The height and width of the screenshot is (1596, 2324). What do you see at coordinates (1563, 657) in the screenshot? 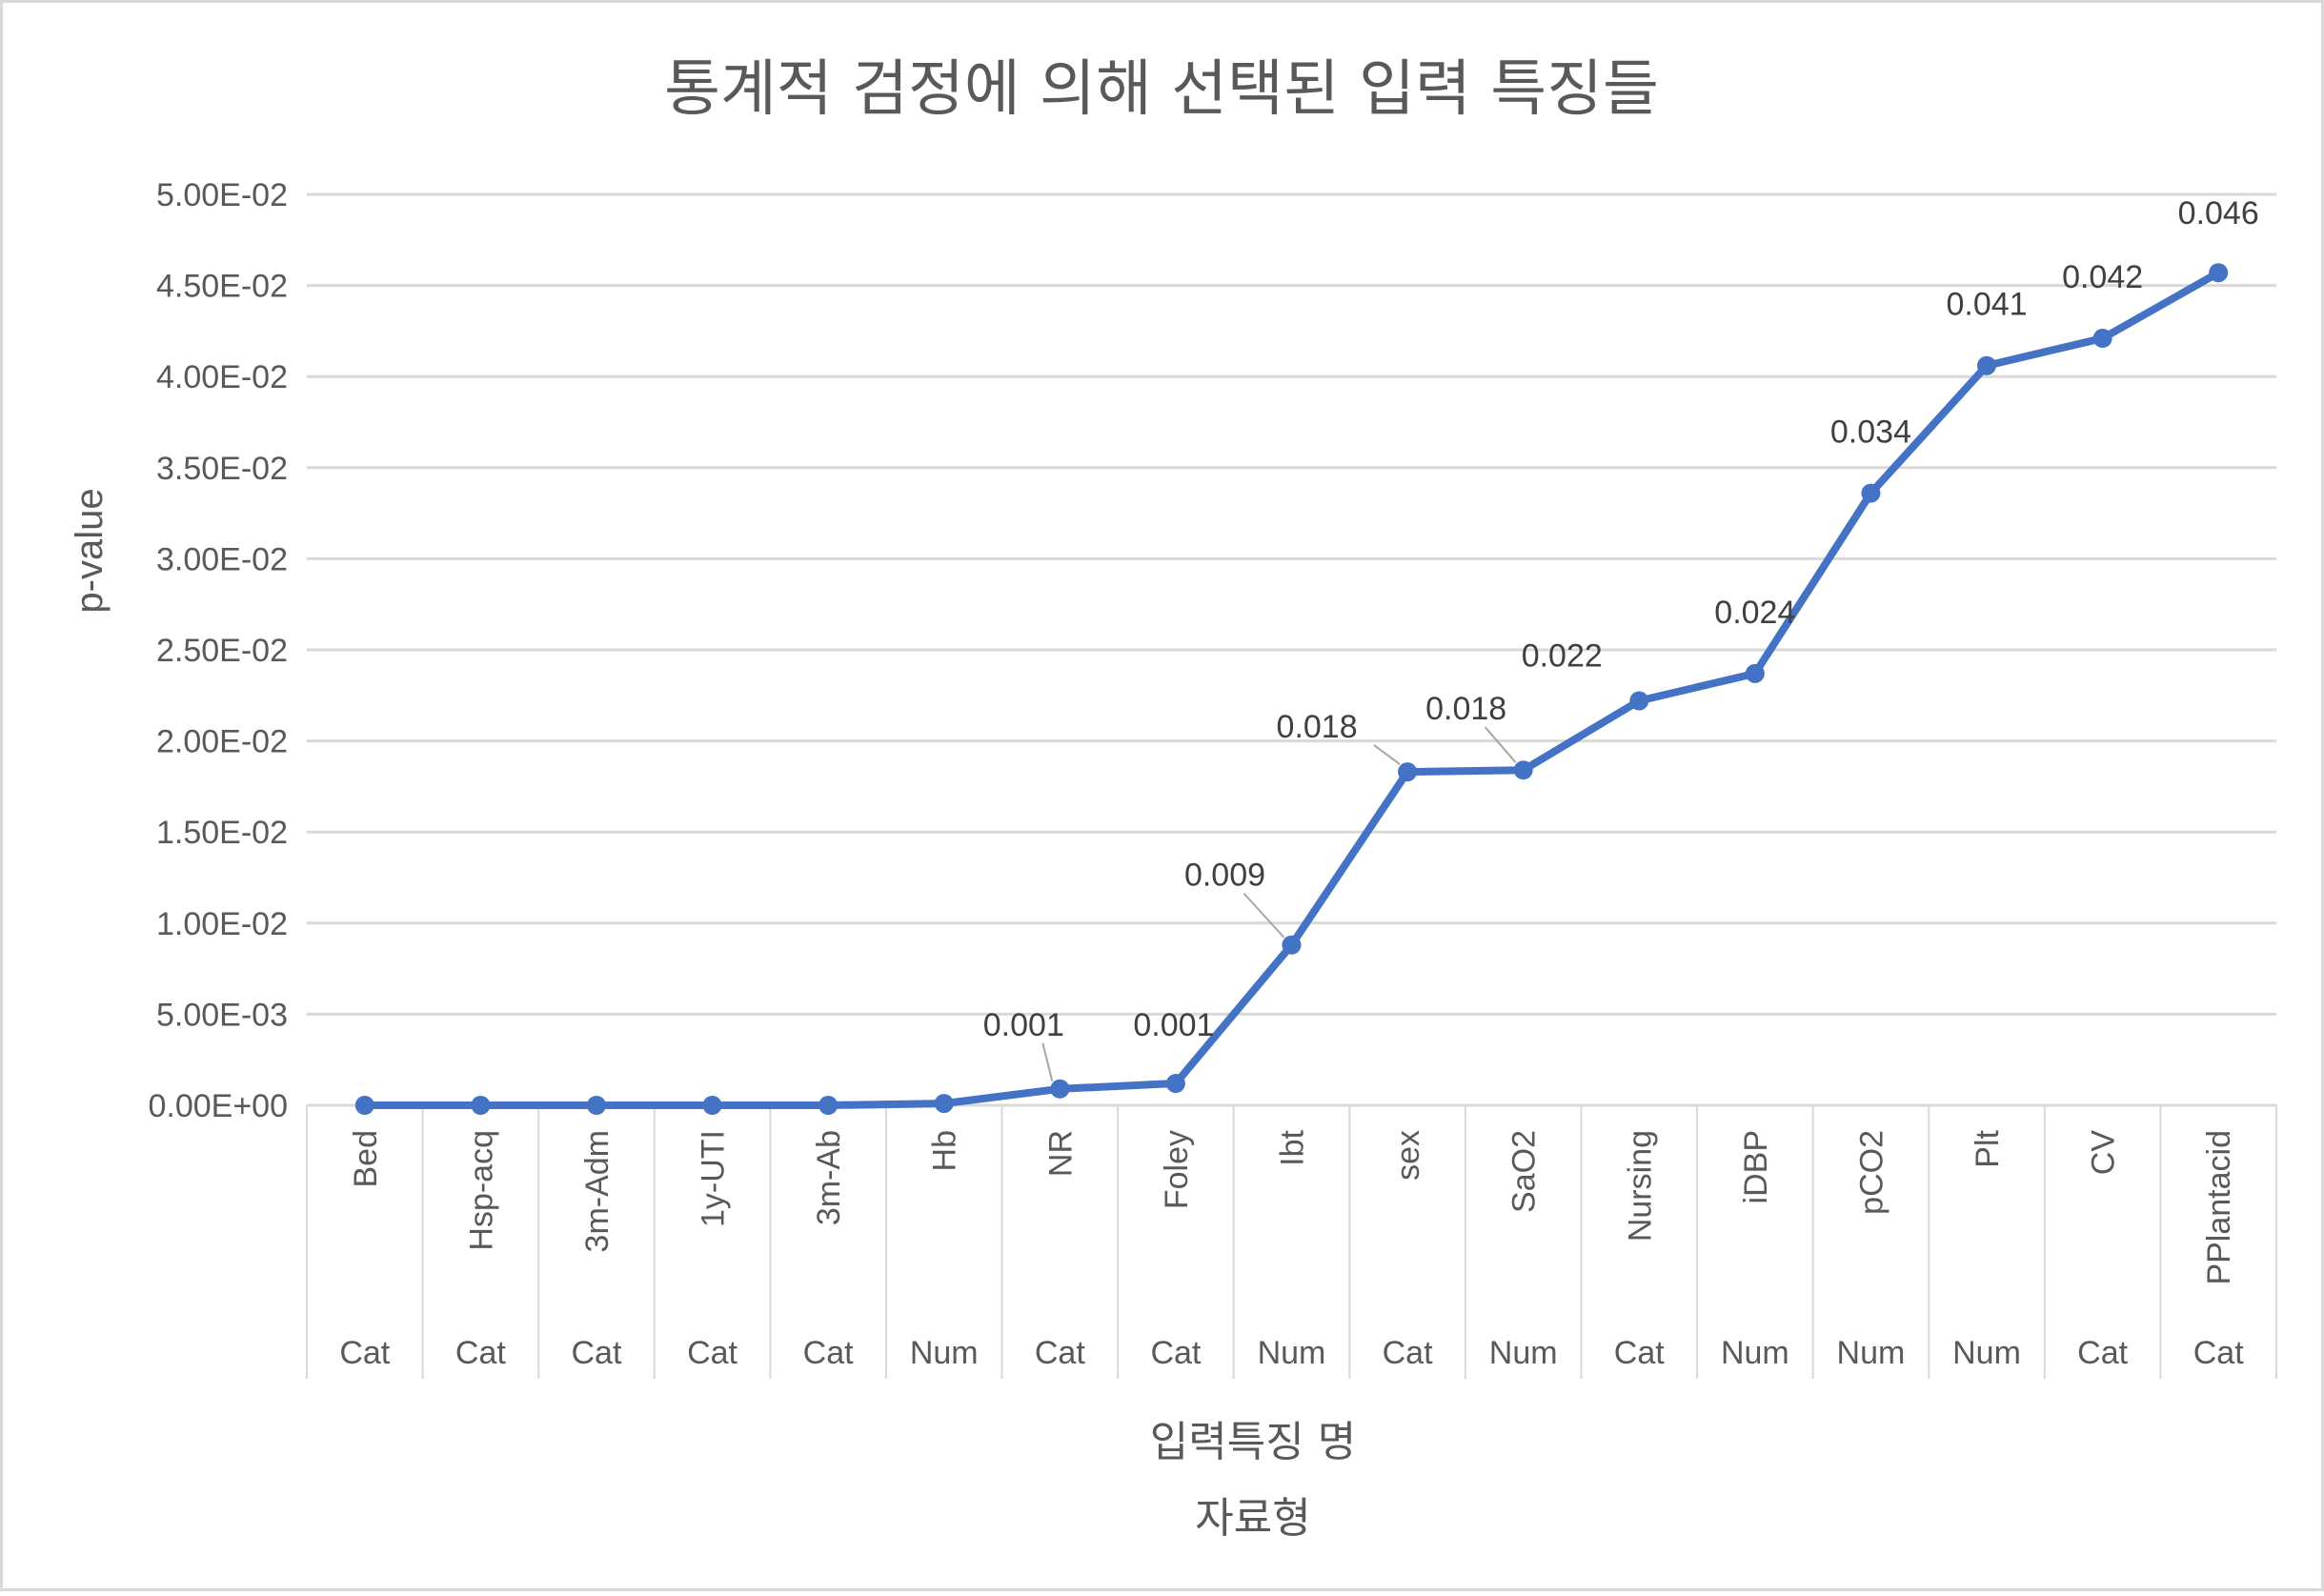
I see `data-label: 0.022` at bounding box center [1563, 657].